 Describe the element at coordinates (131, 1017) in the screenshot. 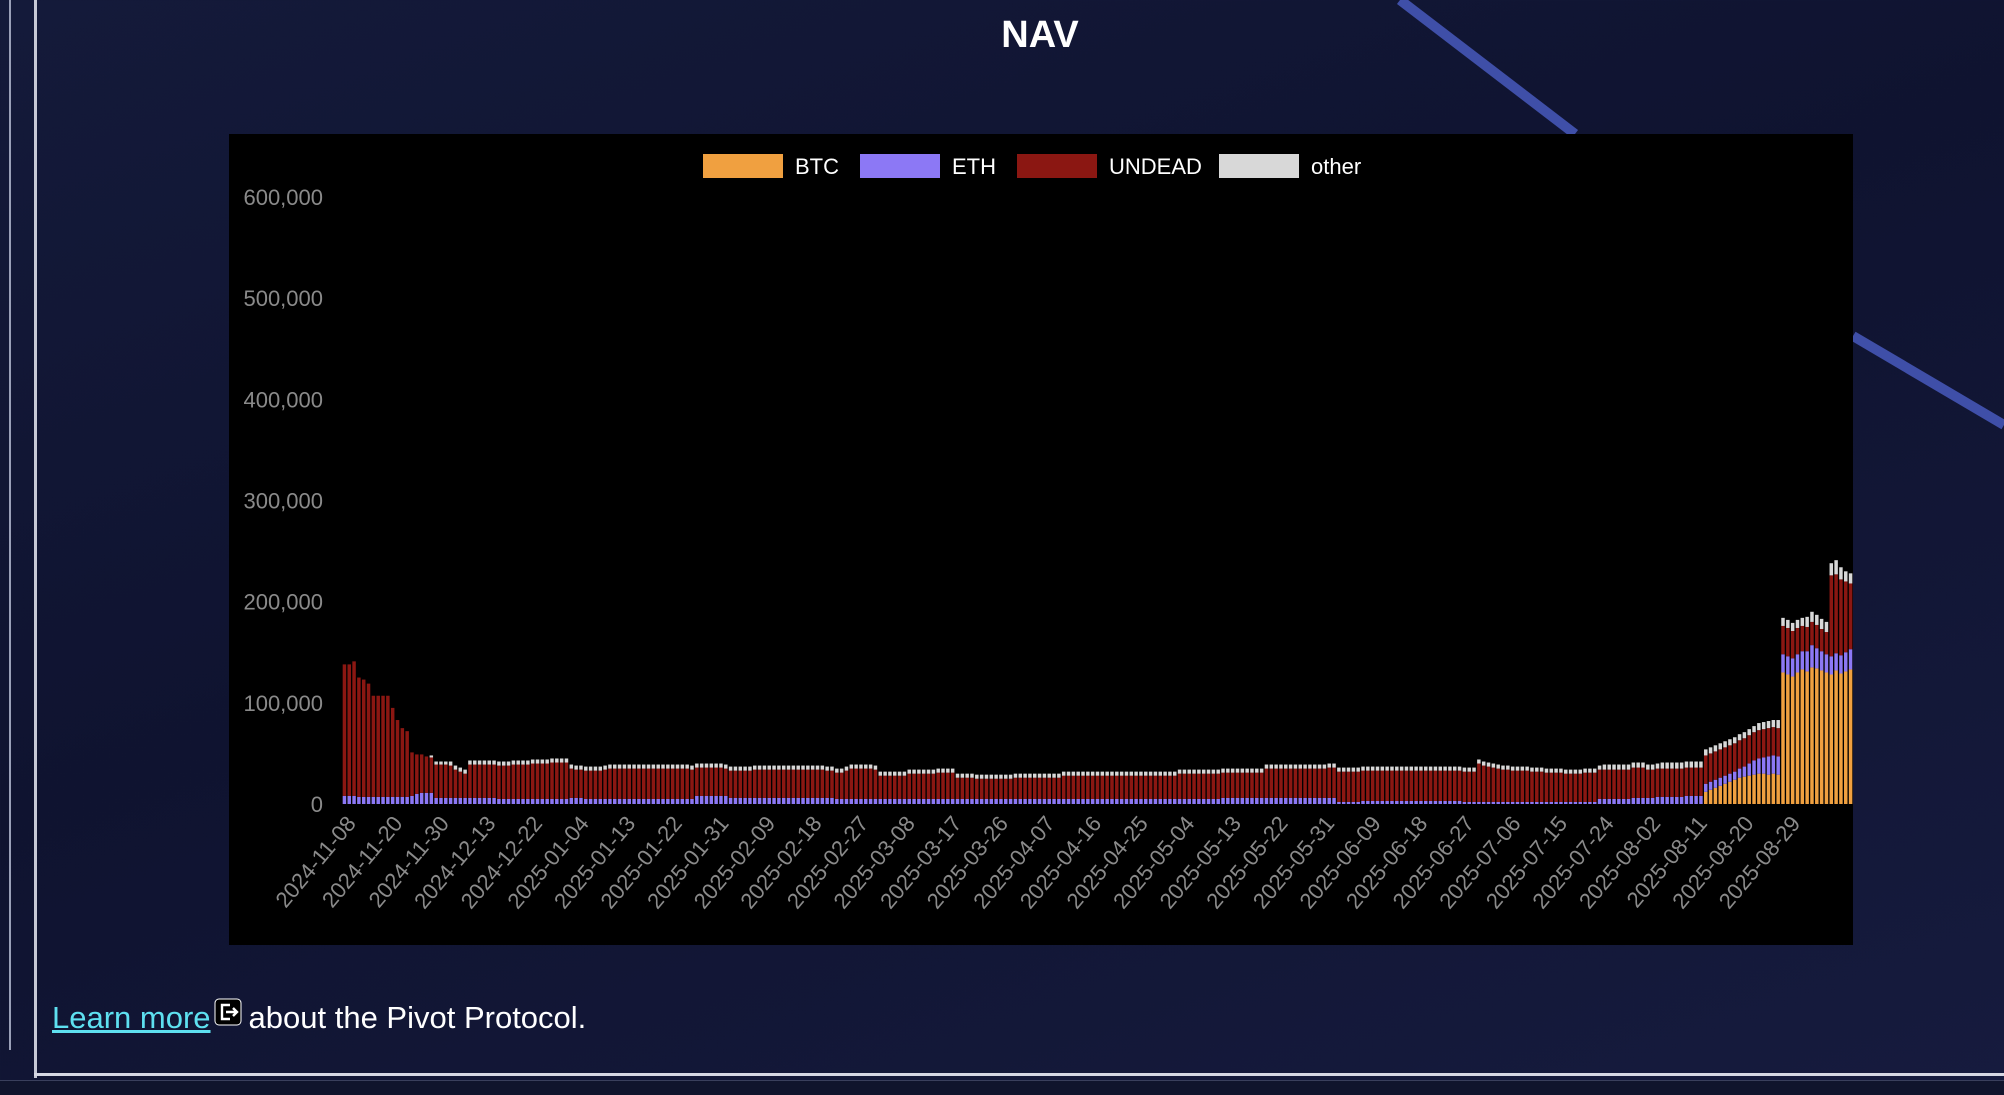

I see `learn-more-link: Learn more` at that location.